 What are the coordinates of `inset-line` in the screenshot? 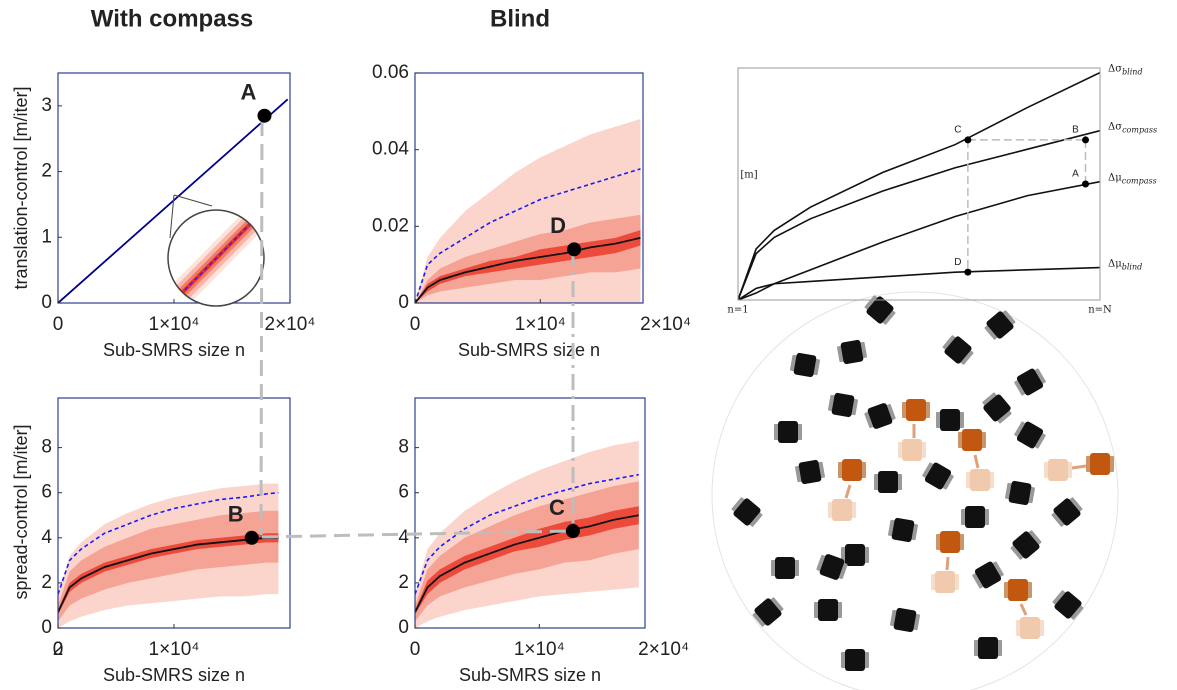 It's located at (216, 258).